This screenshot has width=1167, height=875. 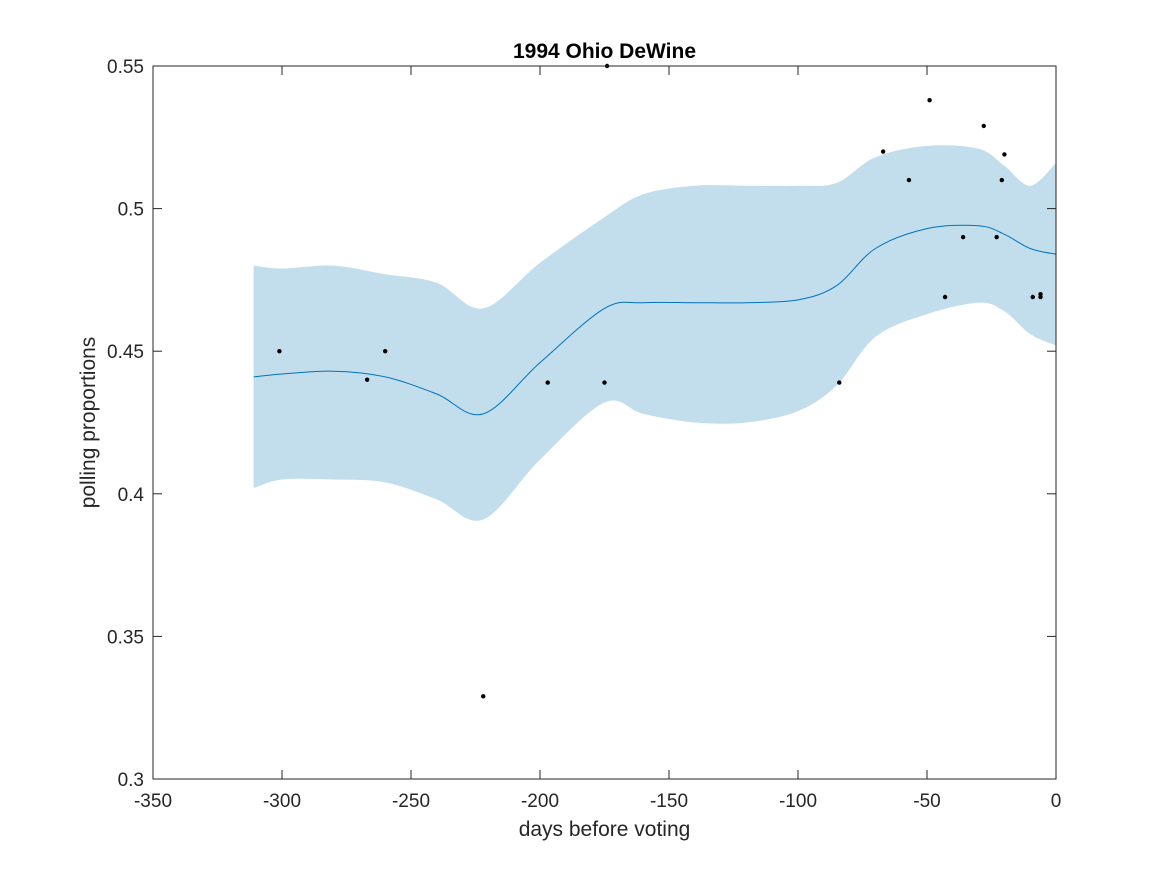 What do you see at coordinates (125, 67) in the screenshot?
I see `y-tick-label: 0.55` at bounding box center [125, 67].